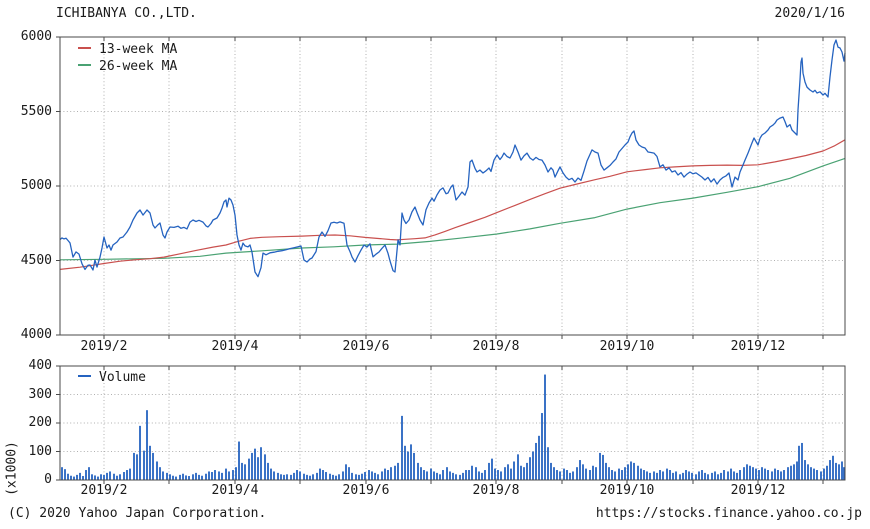 Image resolution: width=870 pixels, height=529 pixels. Describe the element at coordinates (104, 490) in the screenshot. I see `vol-x-tick-label: 2019/2` at that location.